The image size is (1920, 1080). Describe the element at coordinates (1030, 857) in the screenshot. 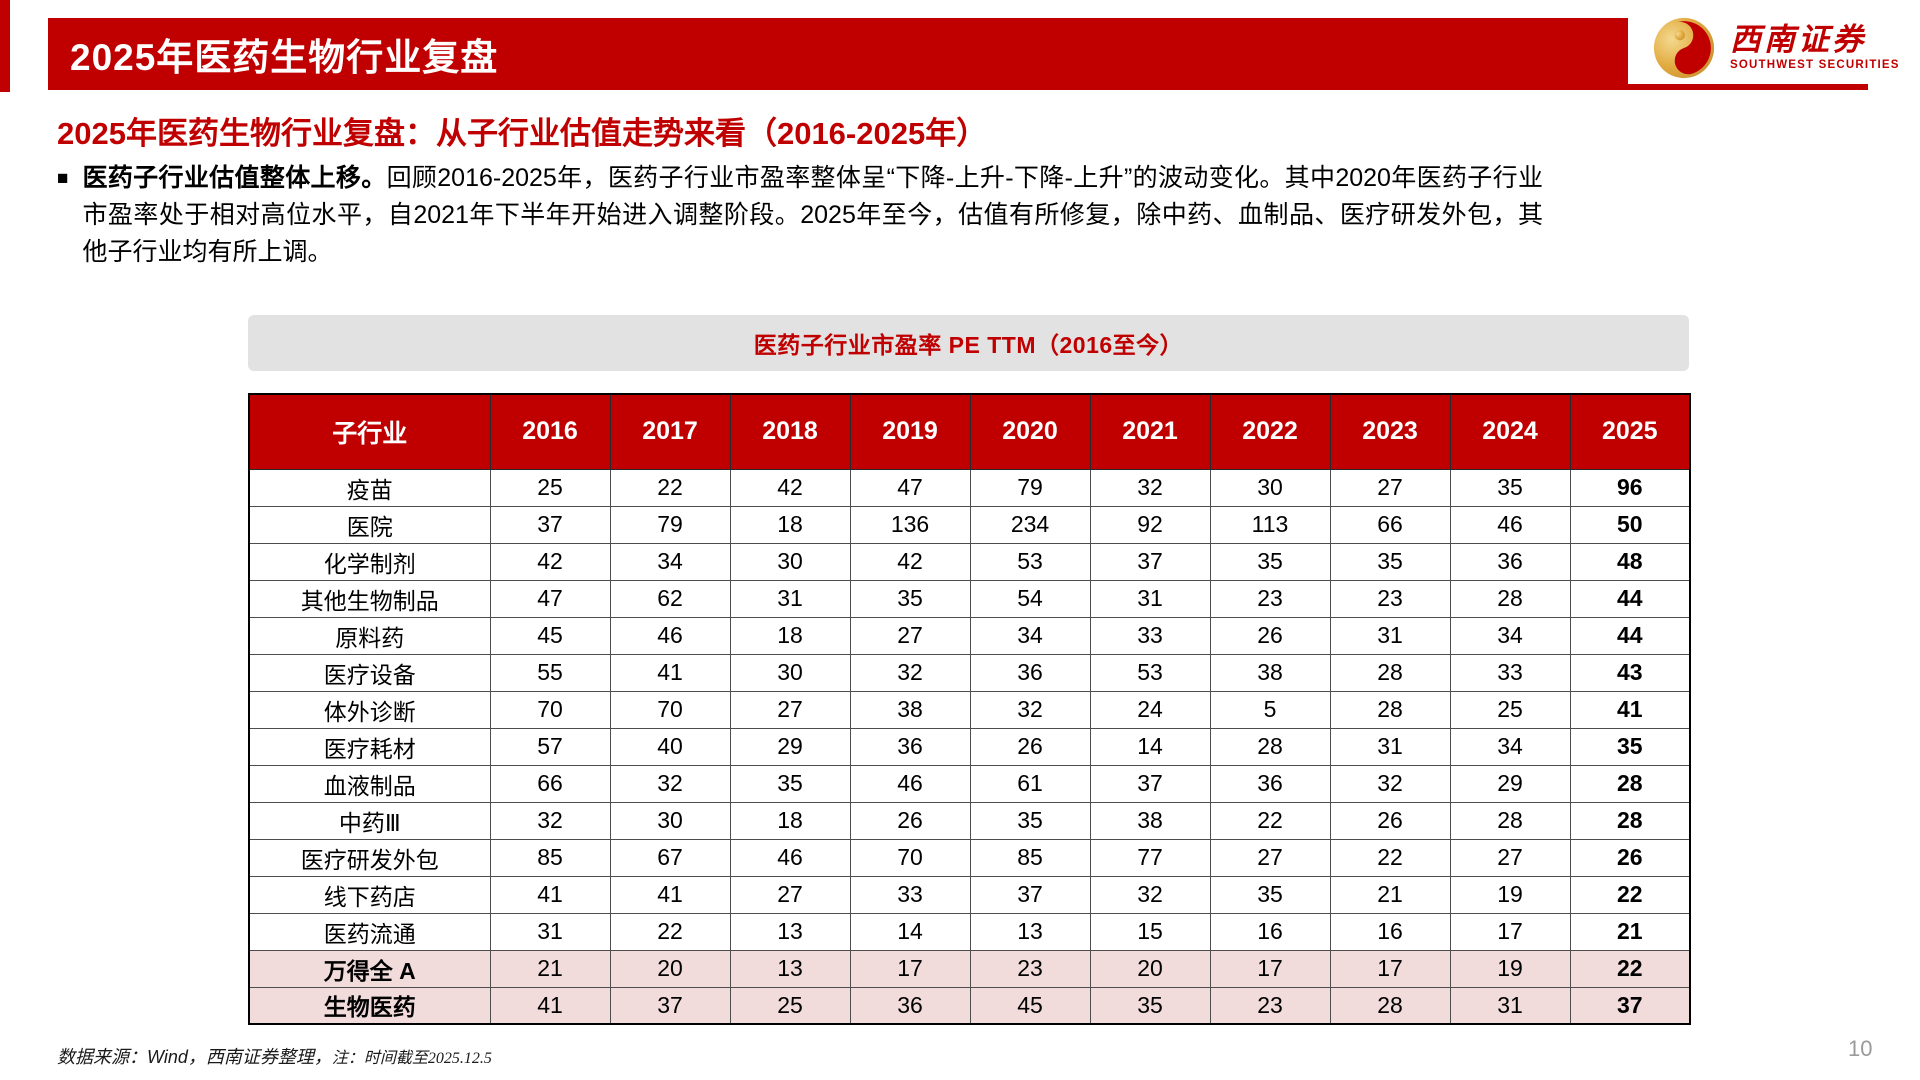

I see `pe-value-cell: 85` at that location.